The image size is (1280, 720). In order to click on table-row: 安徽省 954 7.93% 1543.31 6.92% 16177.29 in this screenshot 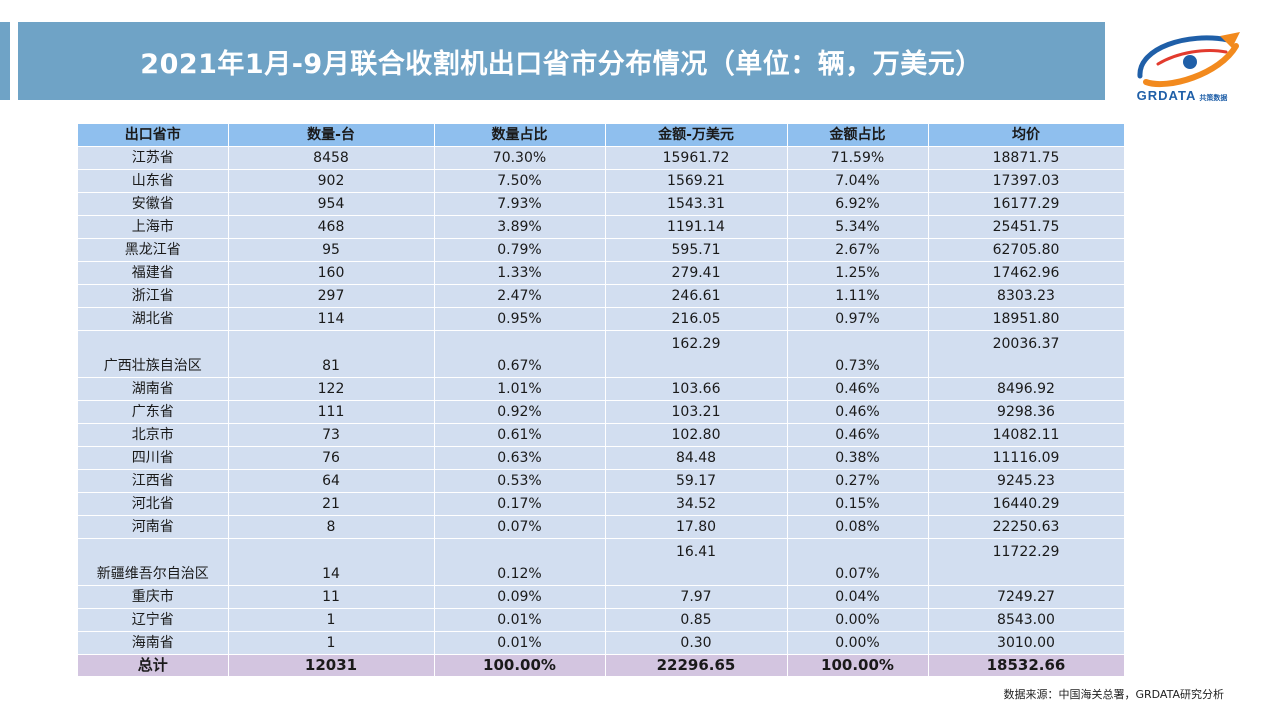, I will do `click(601, 204)`.